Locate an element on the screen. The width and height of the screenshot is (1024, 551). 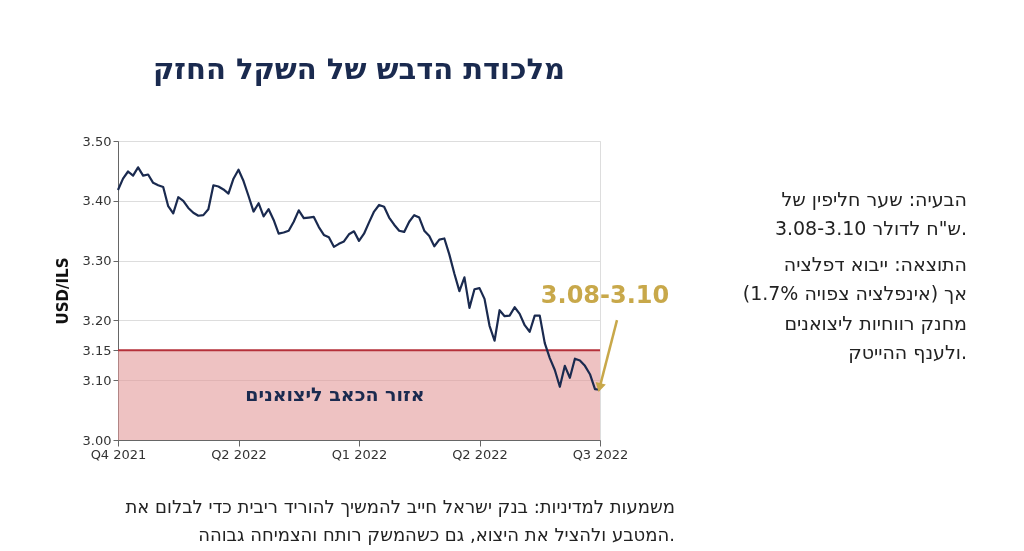
y-tick-label: 3.10 is located at coordinates (97, 380).